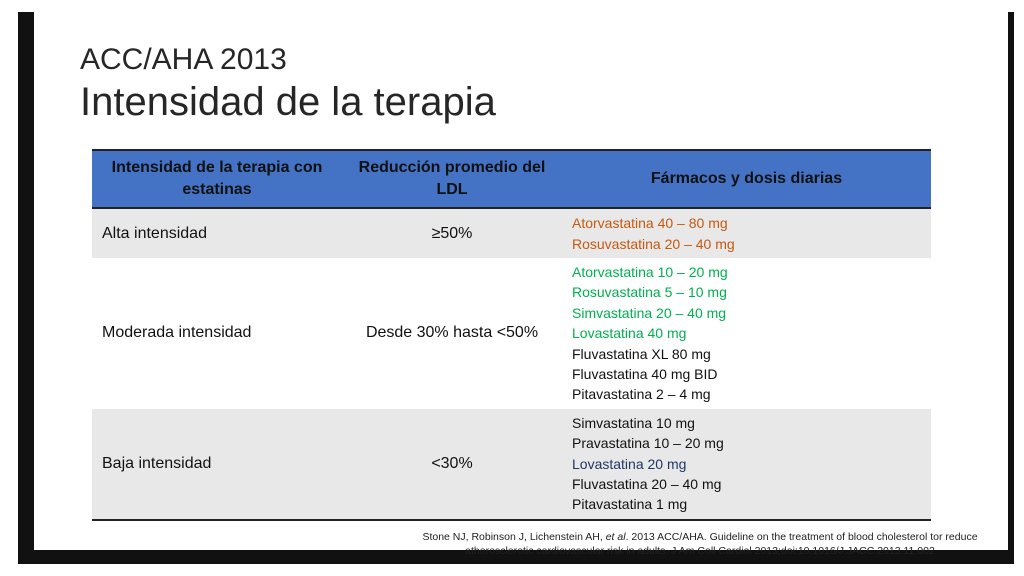  What do you see at coordinates (630, 504) in the screenshot?
I see `drug-dose-item: Pitavastatina 1 mg` at bounding box center [630, 504].